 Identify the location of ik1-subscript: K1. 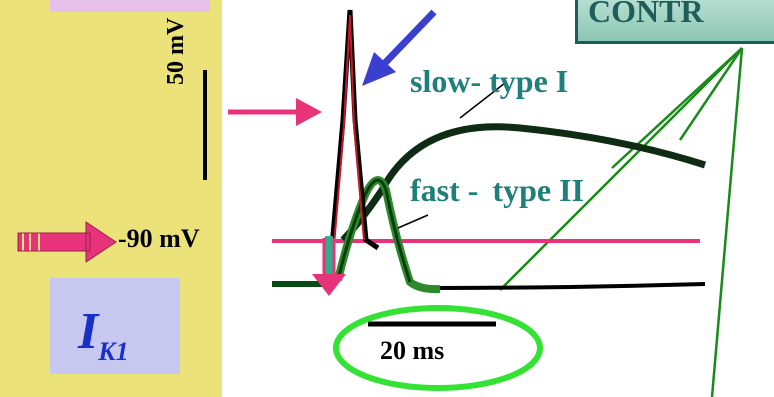
(113, 351).